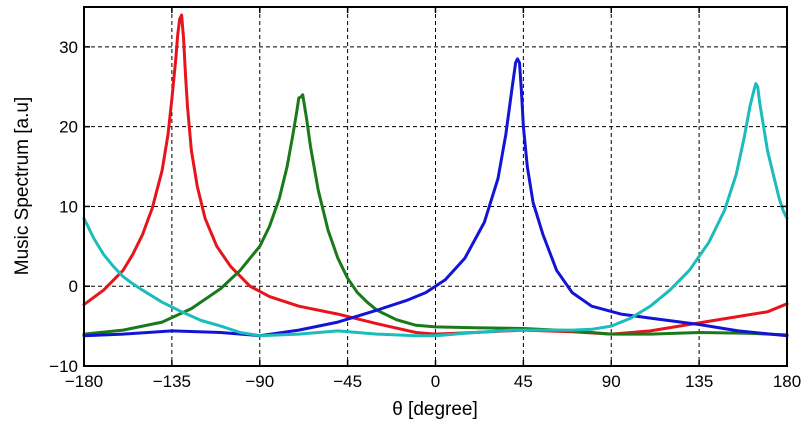 This screenshot has height=428, width=804. I want to click on x-axis-label: θ [degree], so click(435, 409).